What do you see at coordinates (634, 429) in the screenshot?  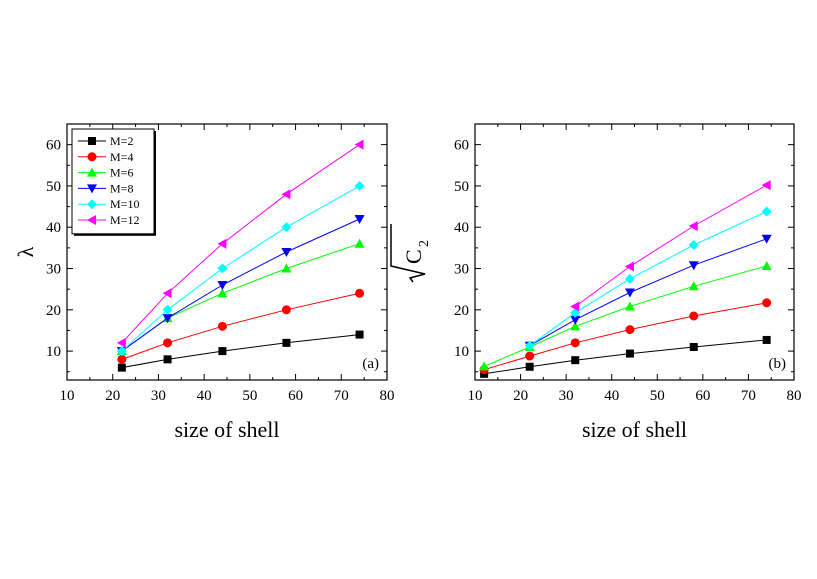 I see `x-axis-title: size of shell` at bounding box center [634, 429].